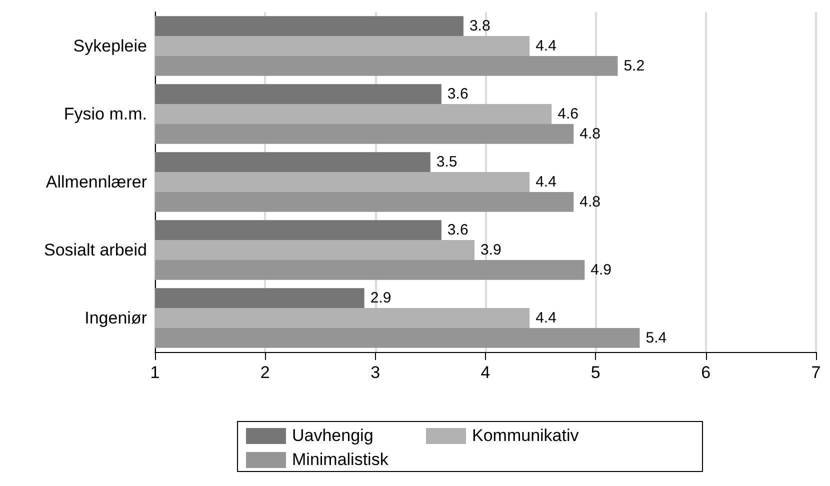 This screenshot has height=486, width=830. Describe the element at coordinates (97, 182) in the screenshot. I see `y-tick-label: Allmennlærer` at that location.